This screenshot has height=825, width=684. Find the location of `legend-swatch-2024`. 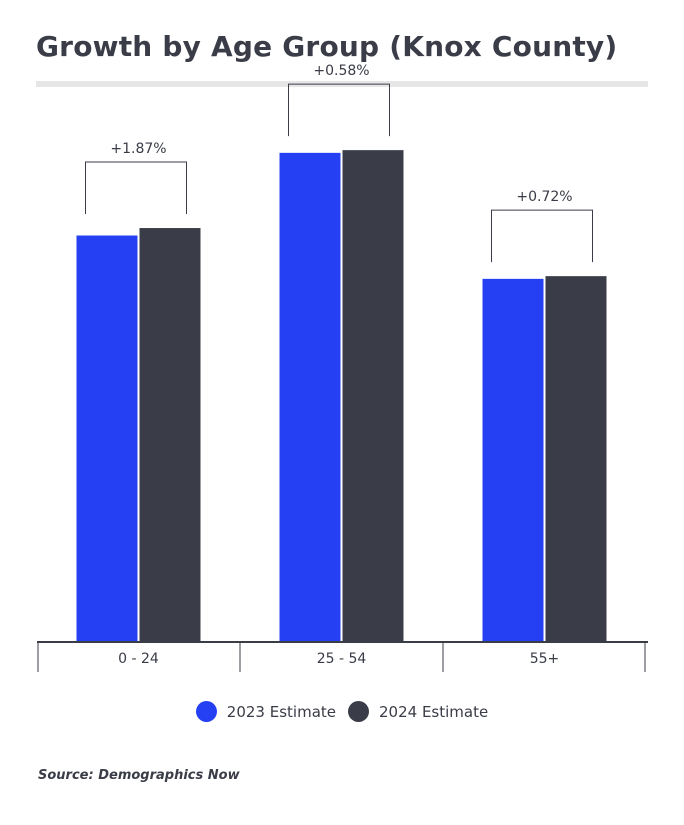

legend-swatch-2024 is located at coordinates (358, 711).